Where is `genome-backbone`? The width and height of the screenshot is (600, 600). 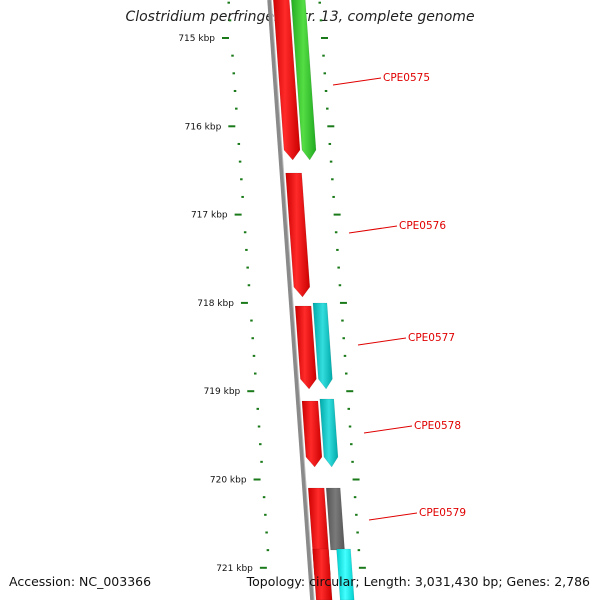 genome-backbone is located at coordinates (291, 300).